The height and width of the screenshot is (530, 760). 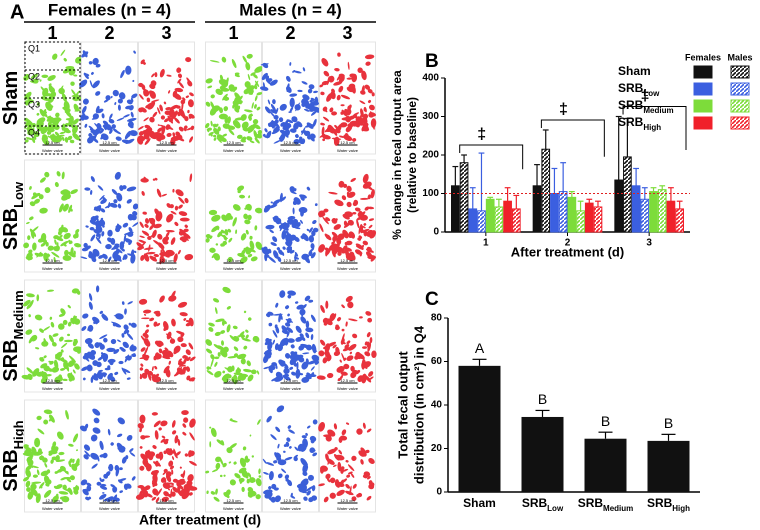 What do you see at coordinates (703, 89) in the screenshot?
I see `legend-swatch` at bounding box center [703, 89].